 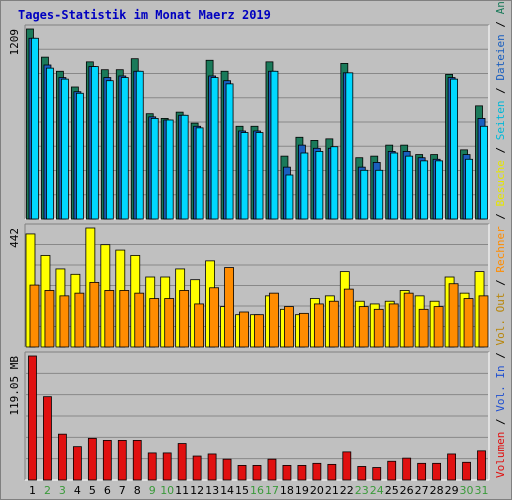 I want to click on legend-item-seiten: Seiten, so click(x=500, y=120).